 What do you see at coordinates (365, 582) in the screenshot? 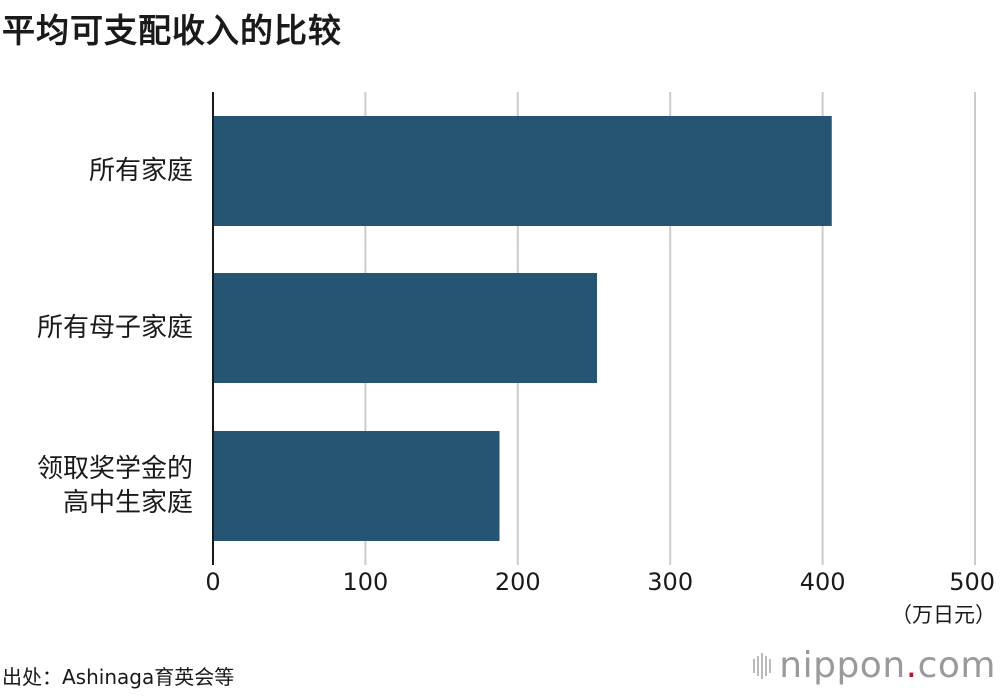
I see `x-tick-label-1: 100` at bounding box center [365, 582].